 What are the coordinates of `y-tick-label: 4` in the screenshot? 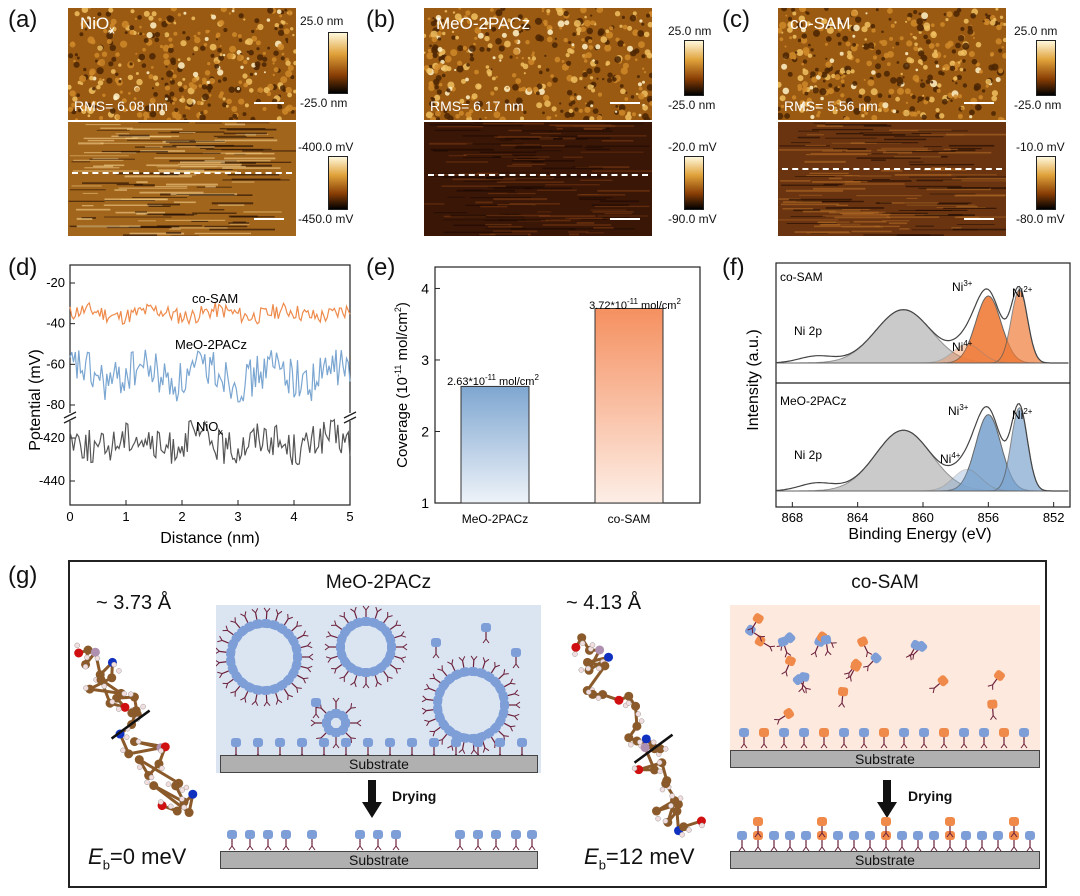 It's located at (425, 288).